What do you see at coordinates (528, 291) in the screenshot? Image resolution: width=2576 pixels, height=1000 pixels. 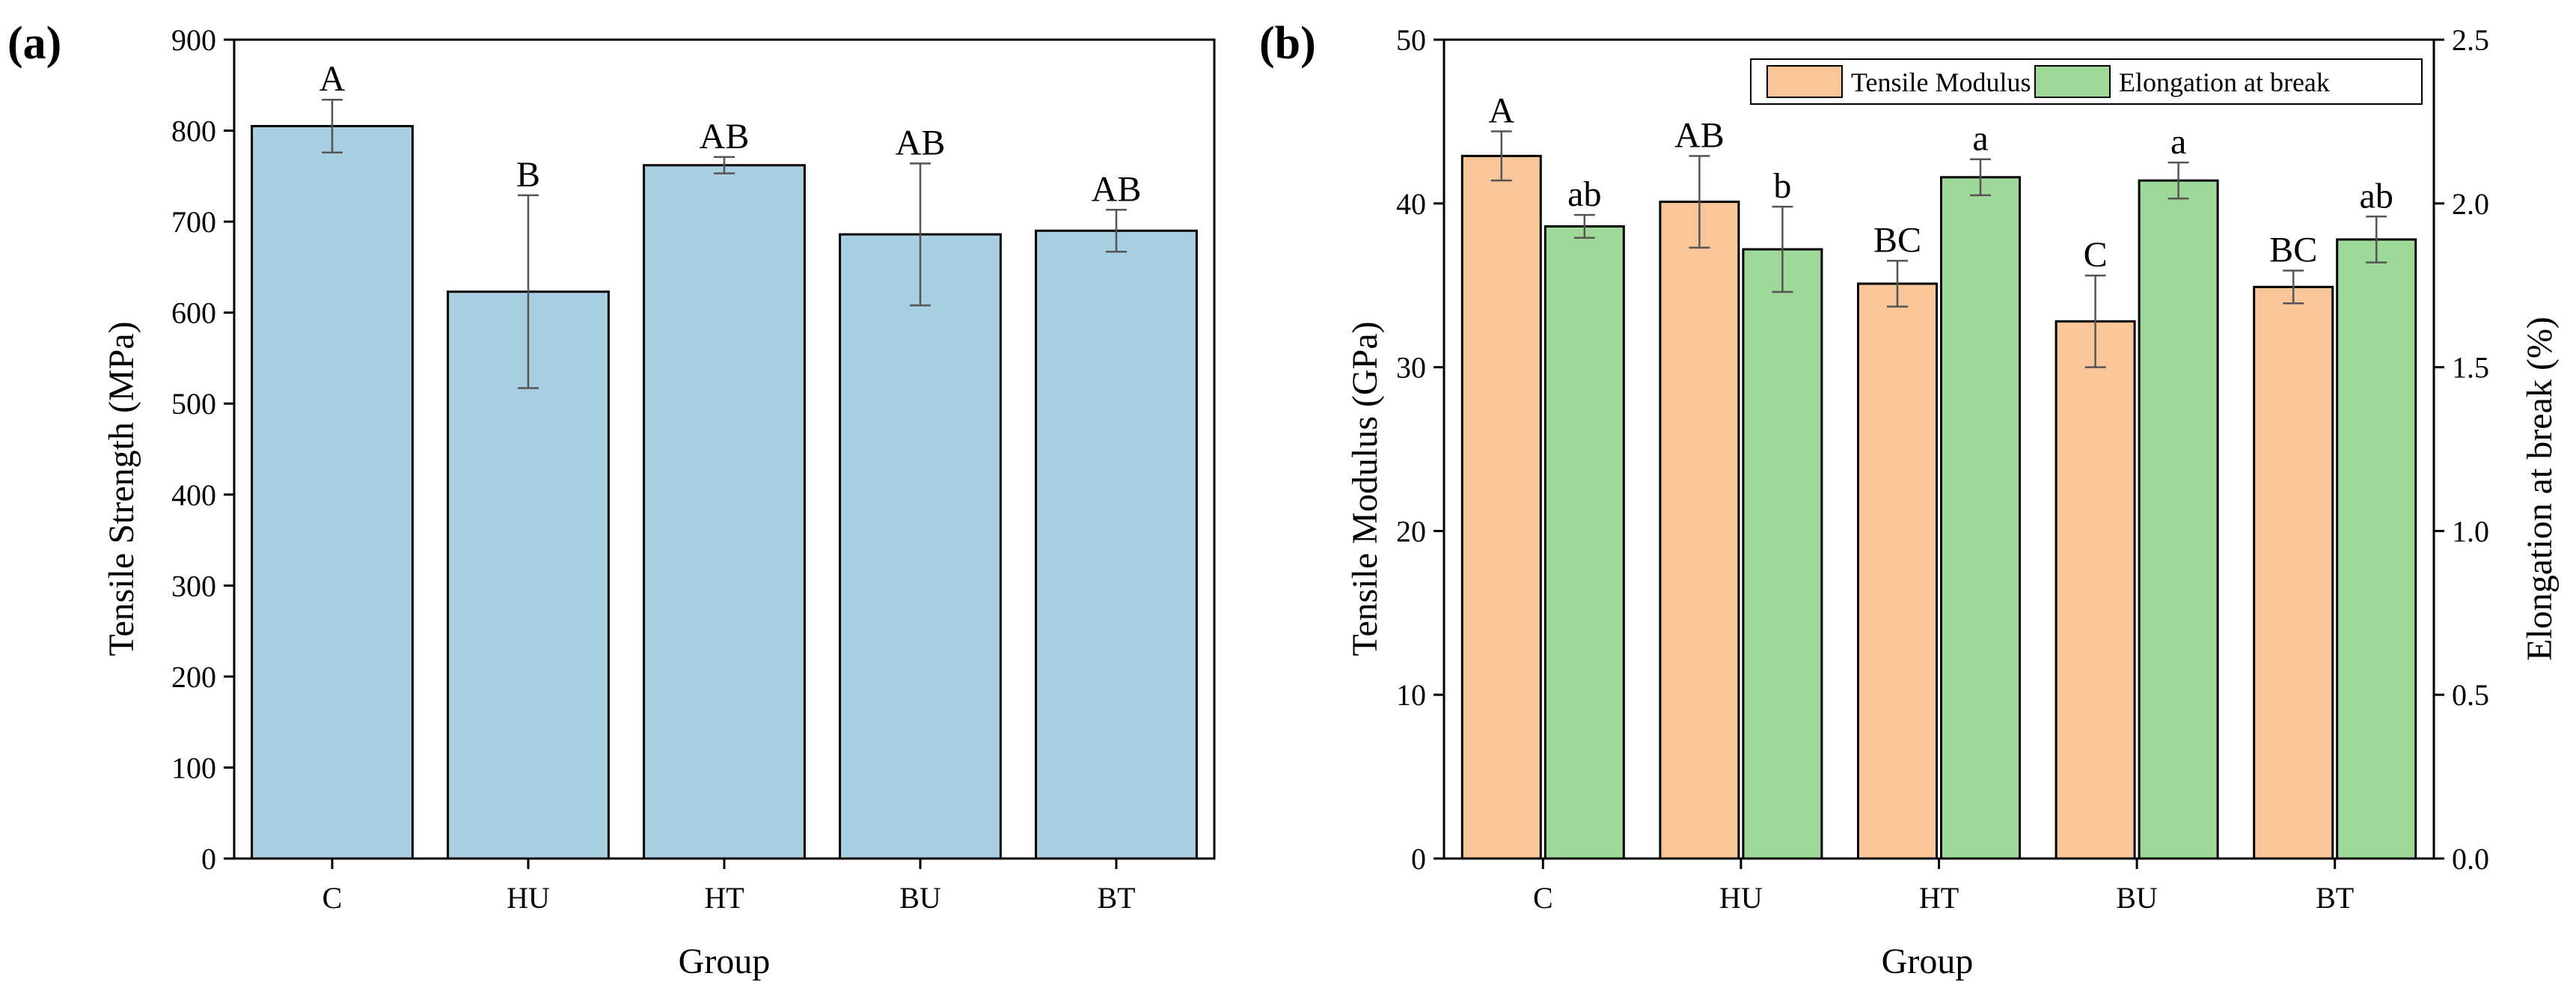 I see `panel-a-error-bar-hu` at bounding box center [528, 291].